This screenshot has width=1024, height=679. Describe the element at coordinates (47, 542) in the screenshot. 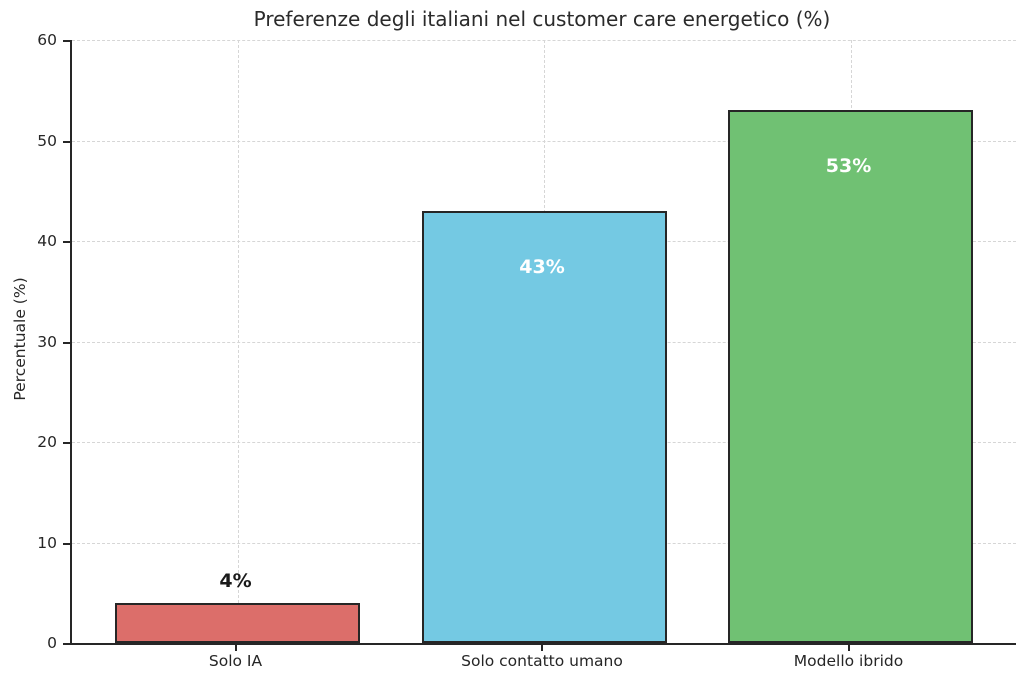

I see `y-tick-label: 10` at that location.